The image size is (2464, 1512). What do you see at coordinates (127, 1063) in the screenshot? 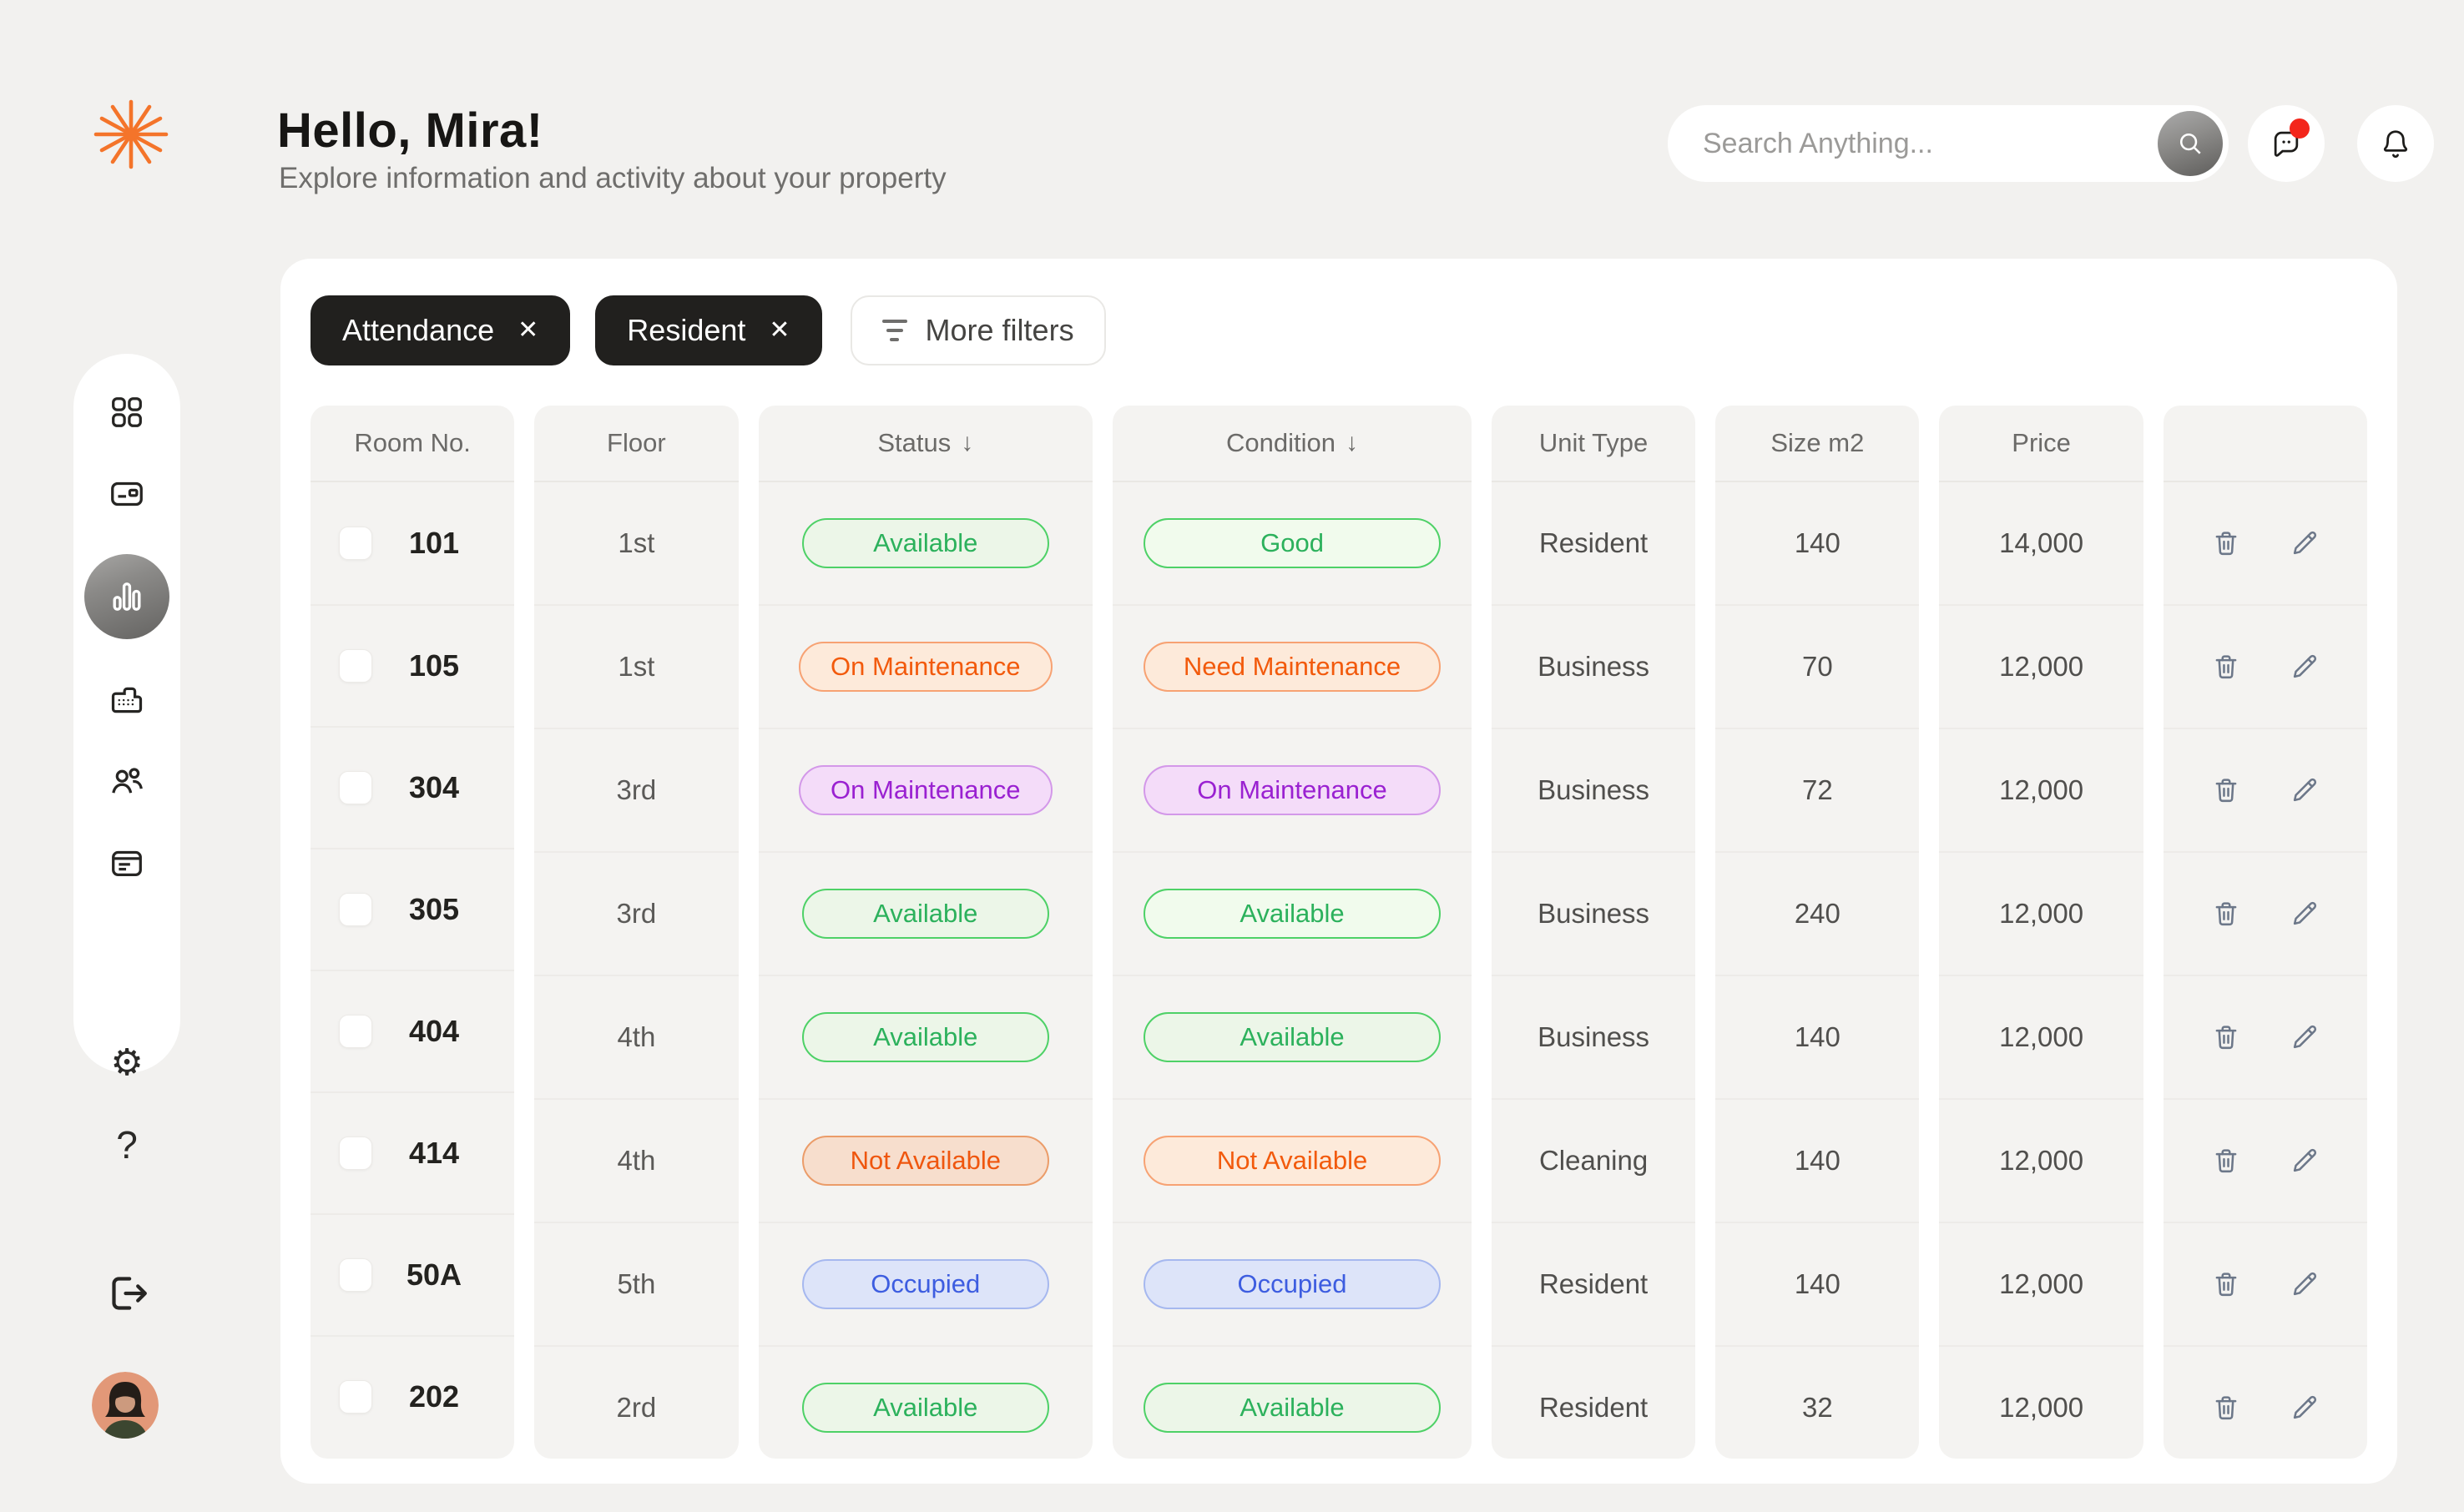
I see `sidebar-item-settings: ⚙` at bounding box center [127, 1063].